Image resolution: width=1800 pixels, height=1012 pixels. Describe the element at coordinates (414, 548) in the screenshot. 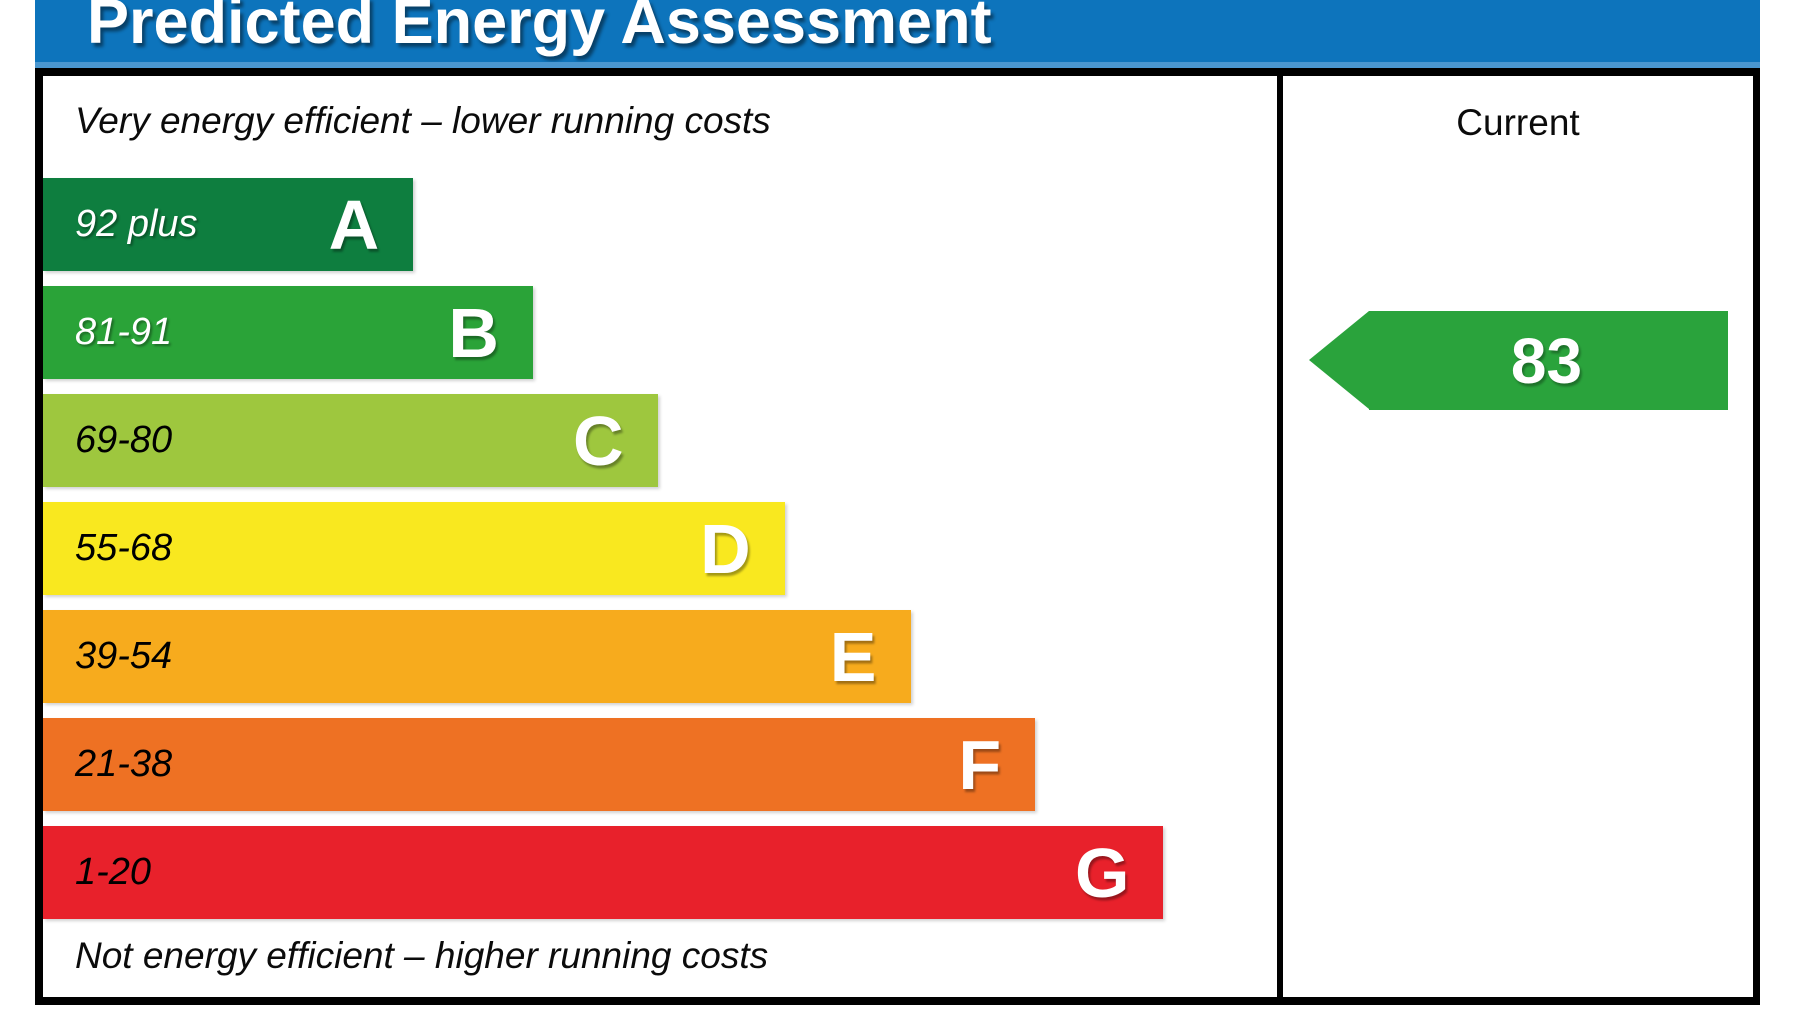

I see `epc-band-row-D: 55-68 D` at that location.